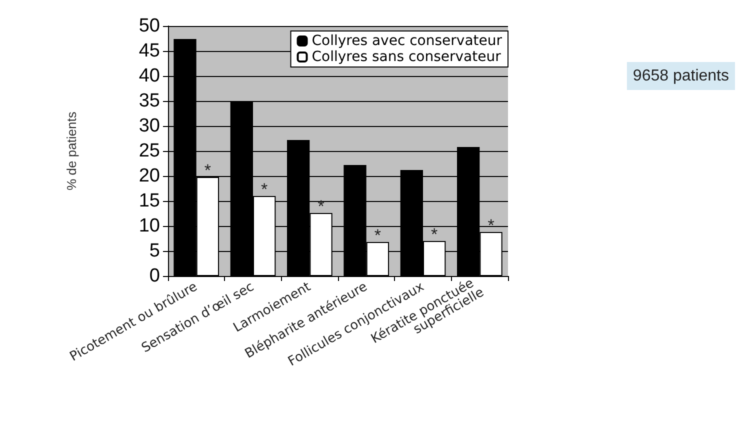  Describe the element at coordinates (149, 51) in the screenshot. I see `y-tick-label: 45` at that location.